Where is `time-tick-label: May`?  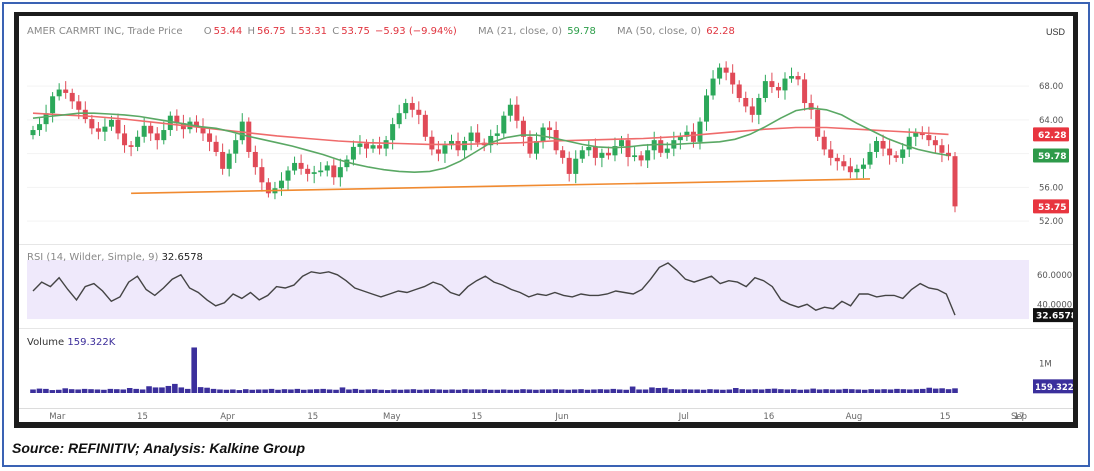
time-tick-label: May is located at coordinates (392, 417).